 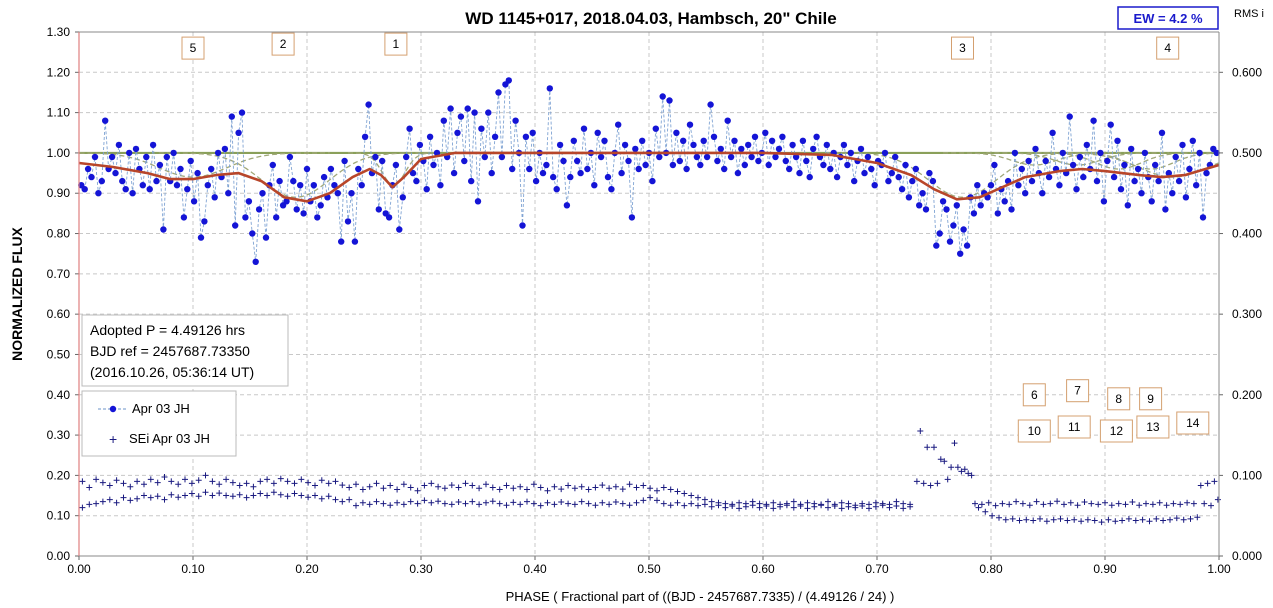 I want to click on x-tick-label: 0.80, so click(x=991, y=569).